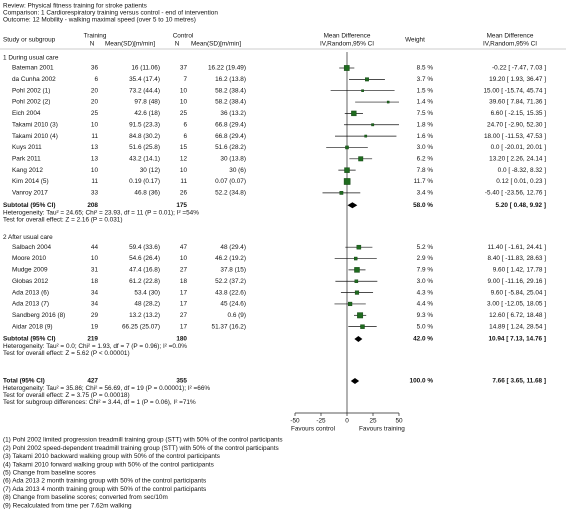 The image size is (566, 521). What do you see at coordinates (147, 304) in the screenshot?
I see `training-mean-sd: 48 (28.2)` at bounding box center [147, 304].